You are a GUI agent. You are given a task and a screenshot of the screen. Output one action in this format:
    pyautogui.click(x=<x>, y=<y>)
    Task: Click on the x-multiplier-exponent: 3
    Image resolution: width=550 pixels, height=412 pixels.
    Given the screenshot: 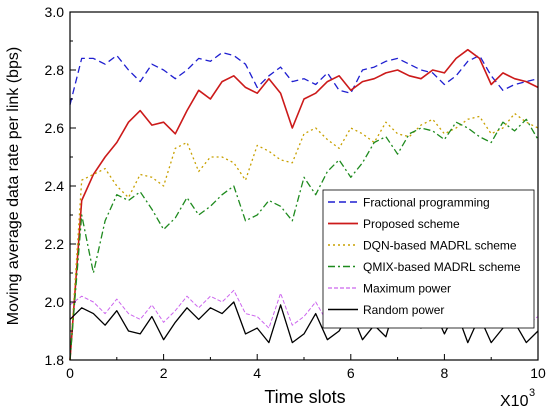 What is the action you would take?
    pyautogui.click(x=532, y=393)
    